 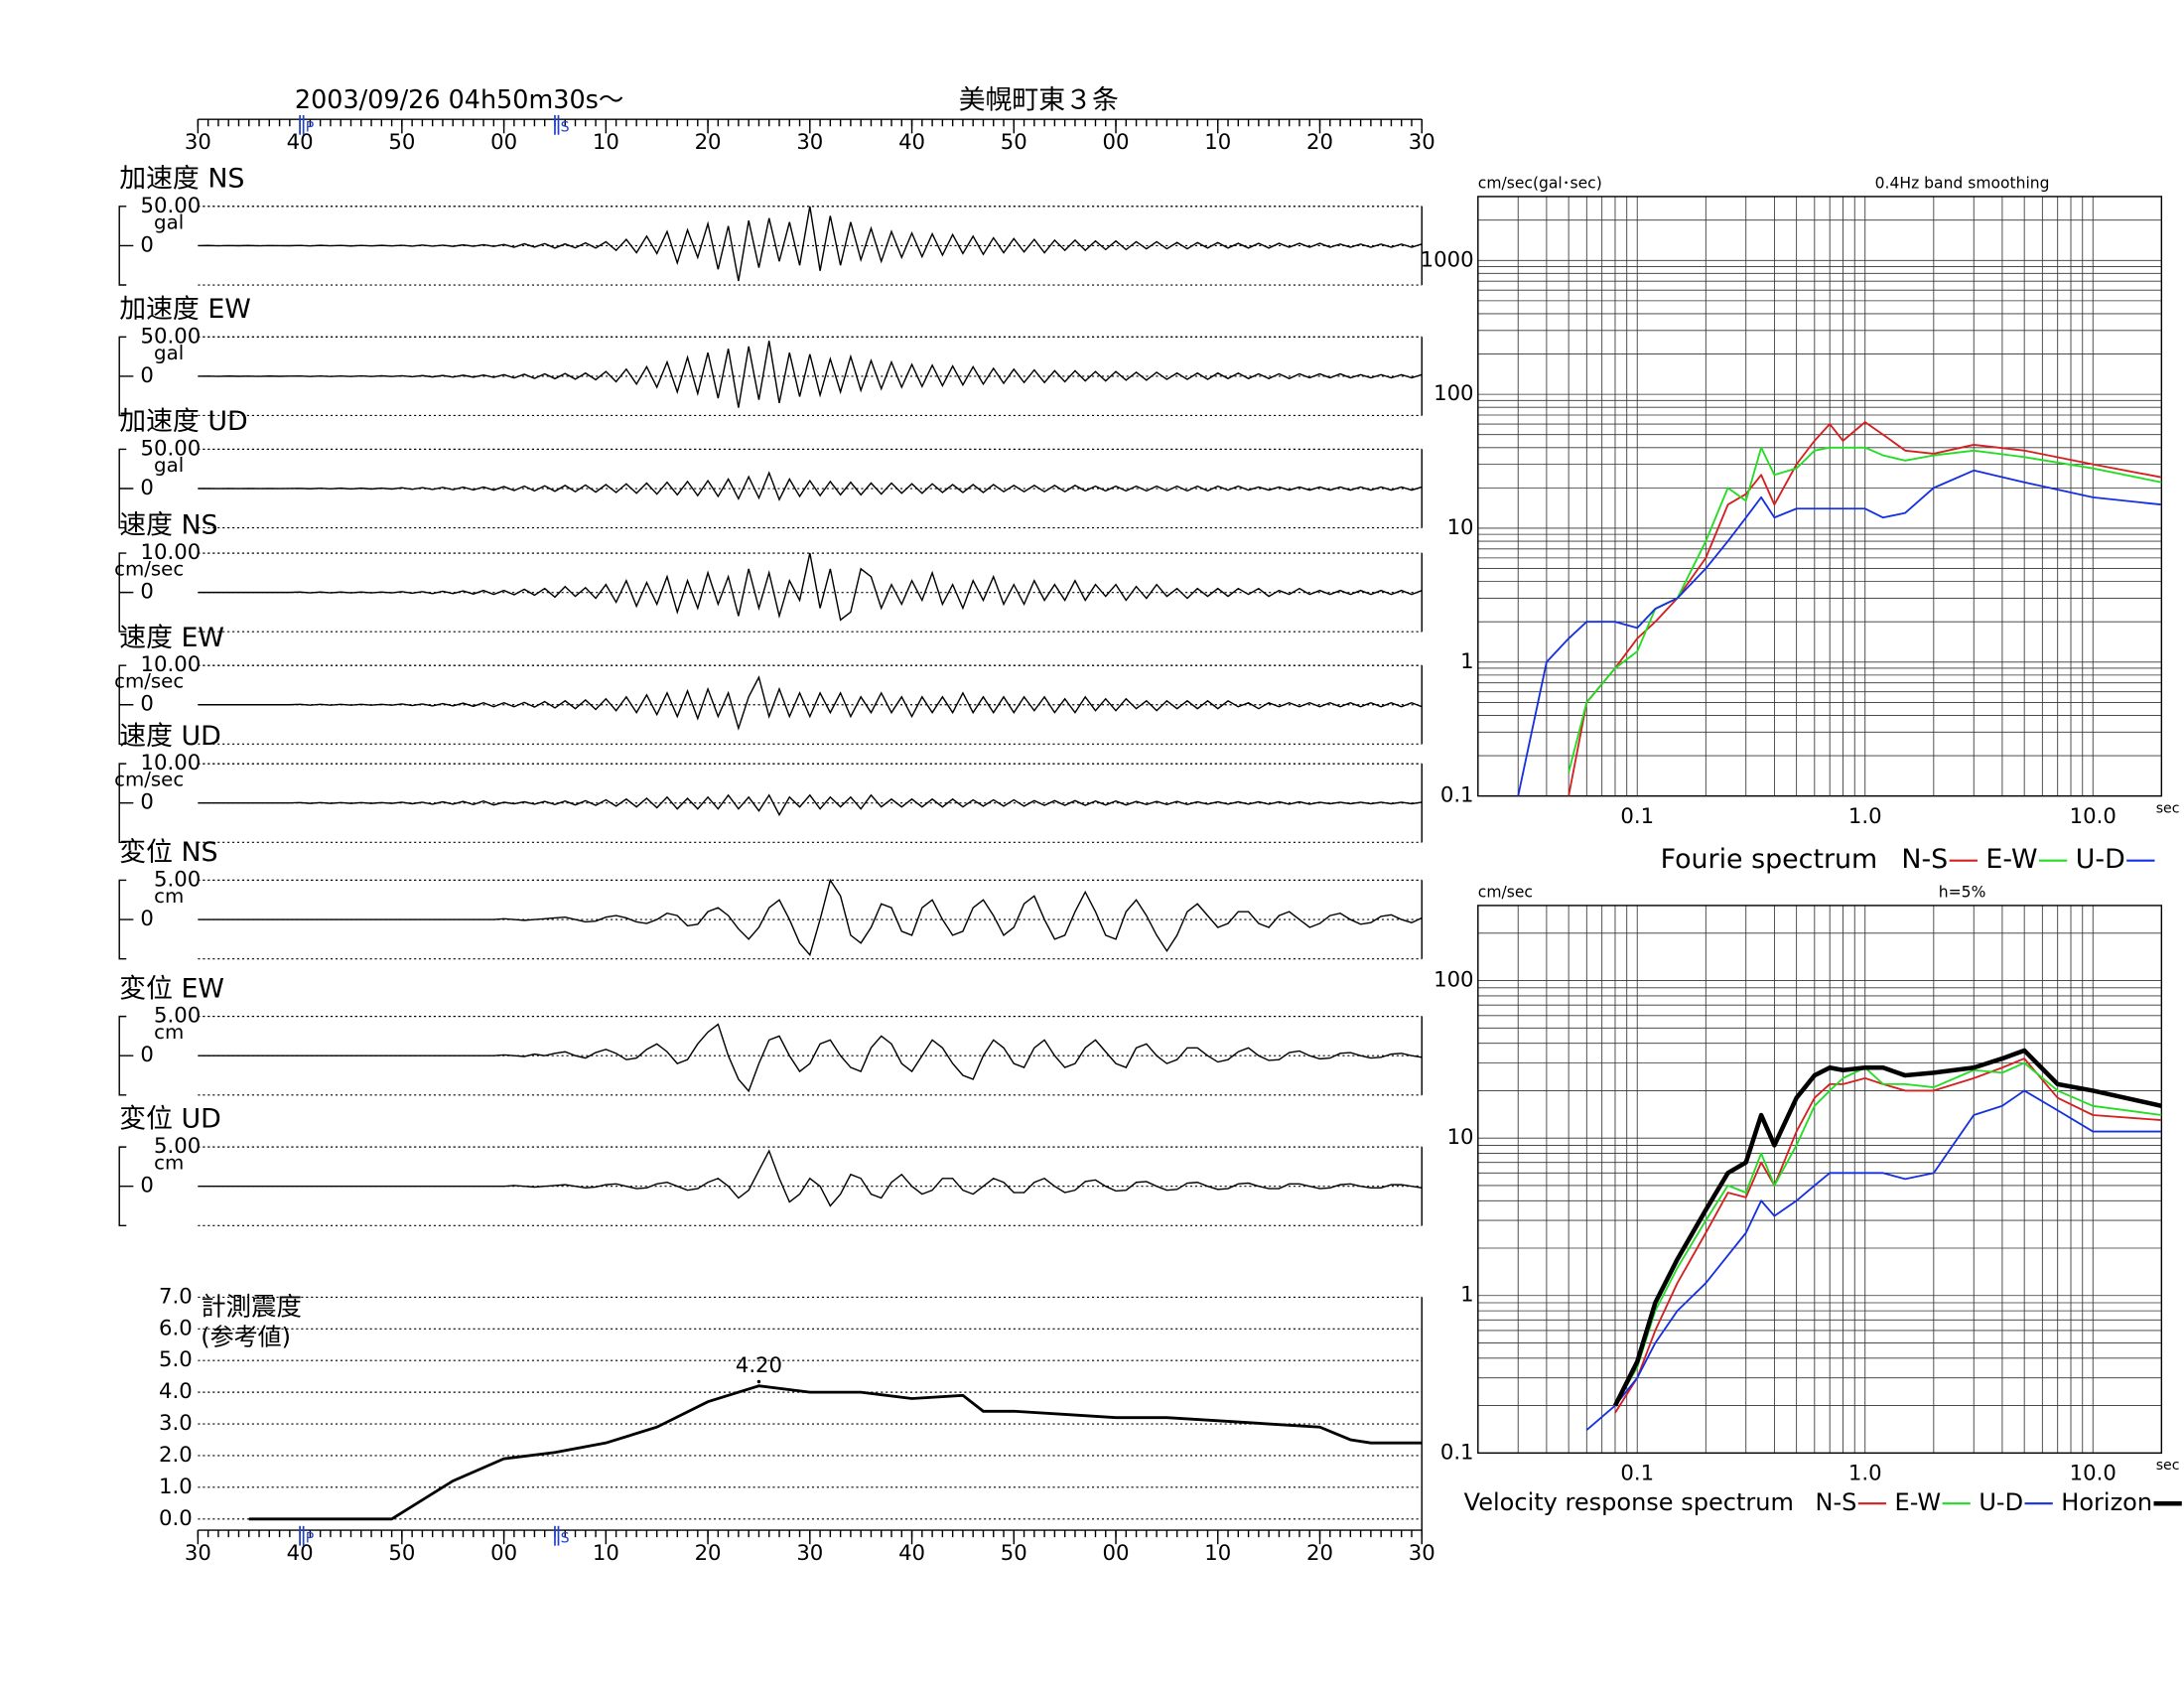 I want to click on legend-title: Fourie spectrum, so click(x=1769, y=859).